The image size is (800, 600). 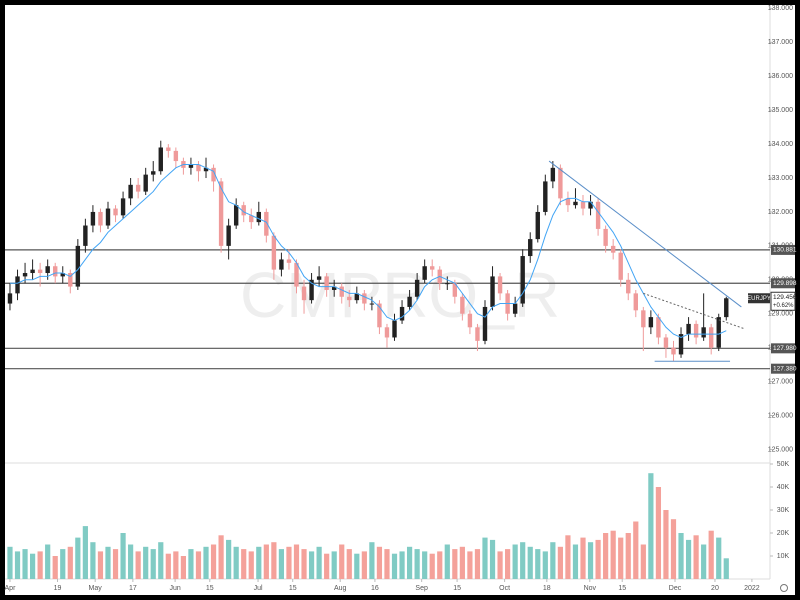 What do you see at coordinates (780, 8) in the screenshot?
I see `y-tick-label: 138.000` at bounding box center [780, 8].